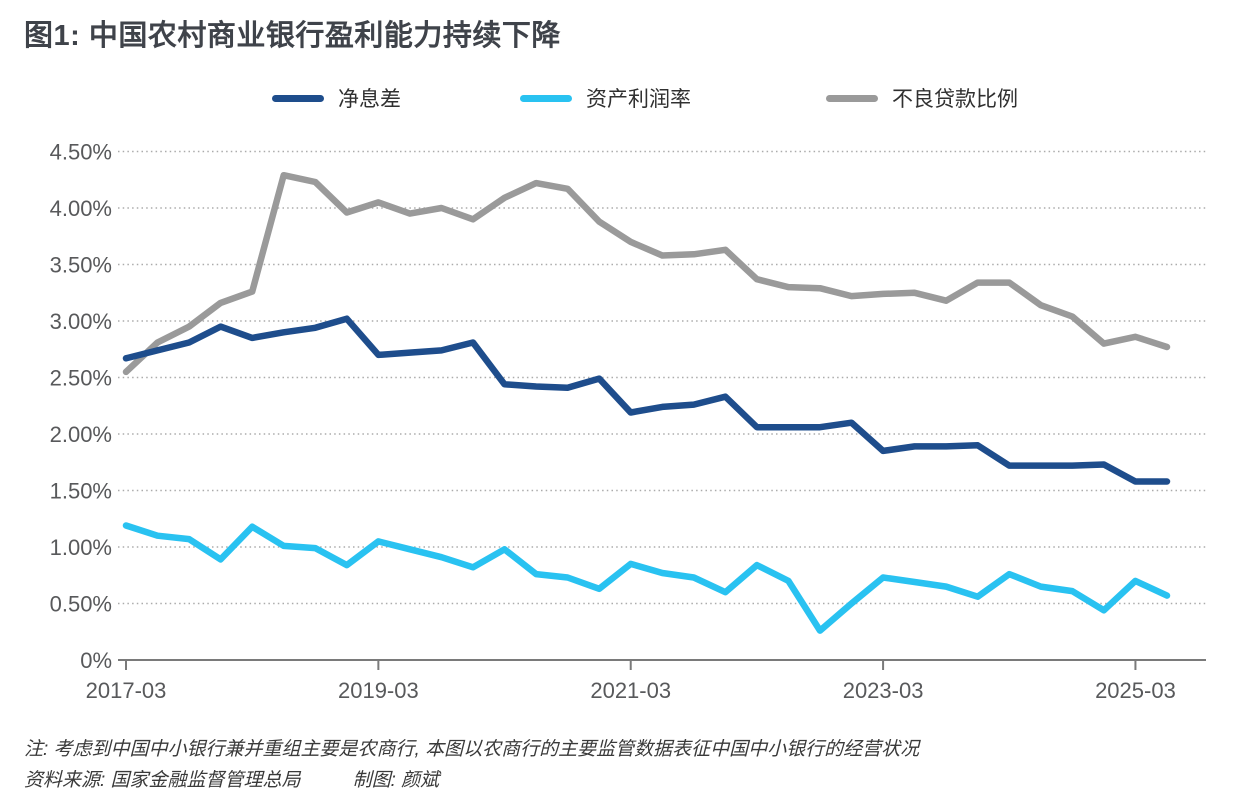  Describe the element at coordinates (336, 98) in the screenshot. I see `legend-item-nim: 净息差` at that location.